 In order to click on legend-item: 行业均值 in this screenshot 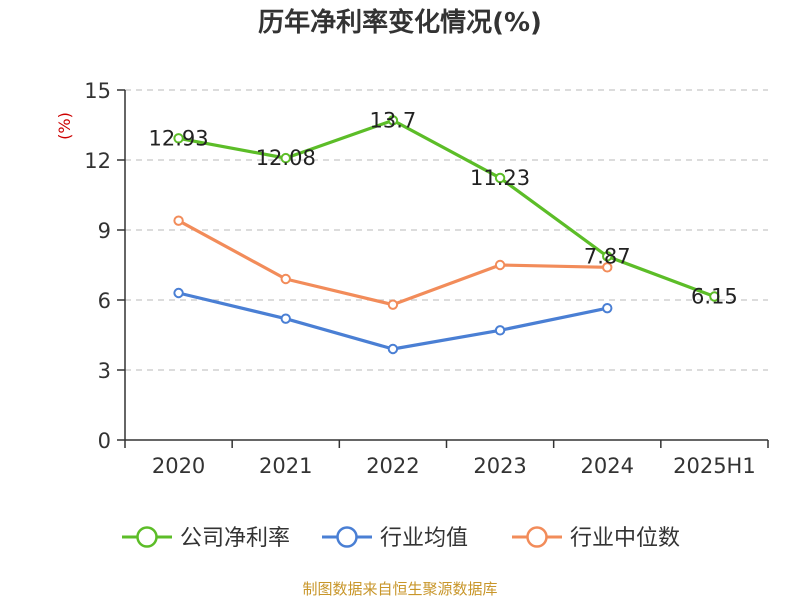, I will do `click(395, 538)`.